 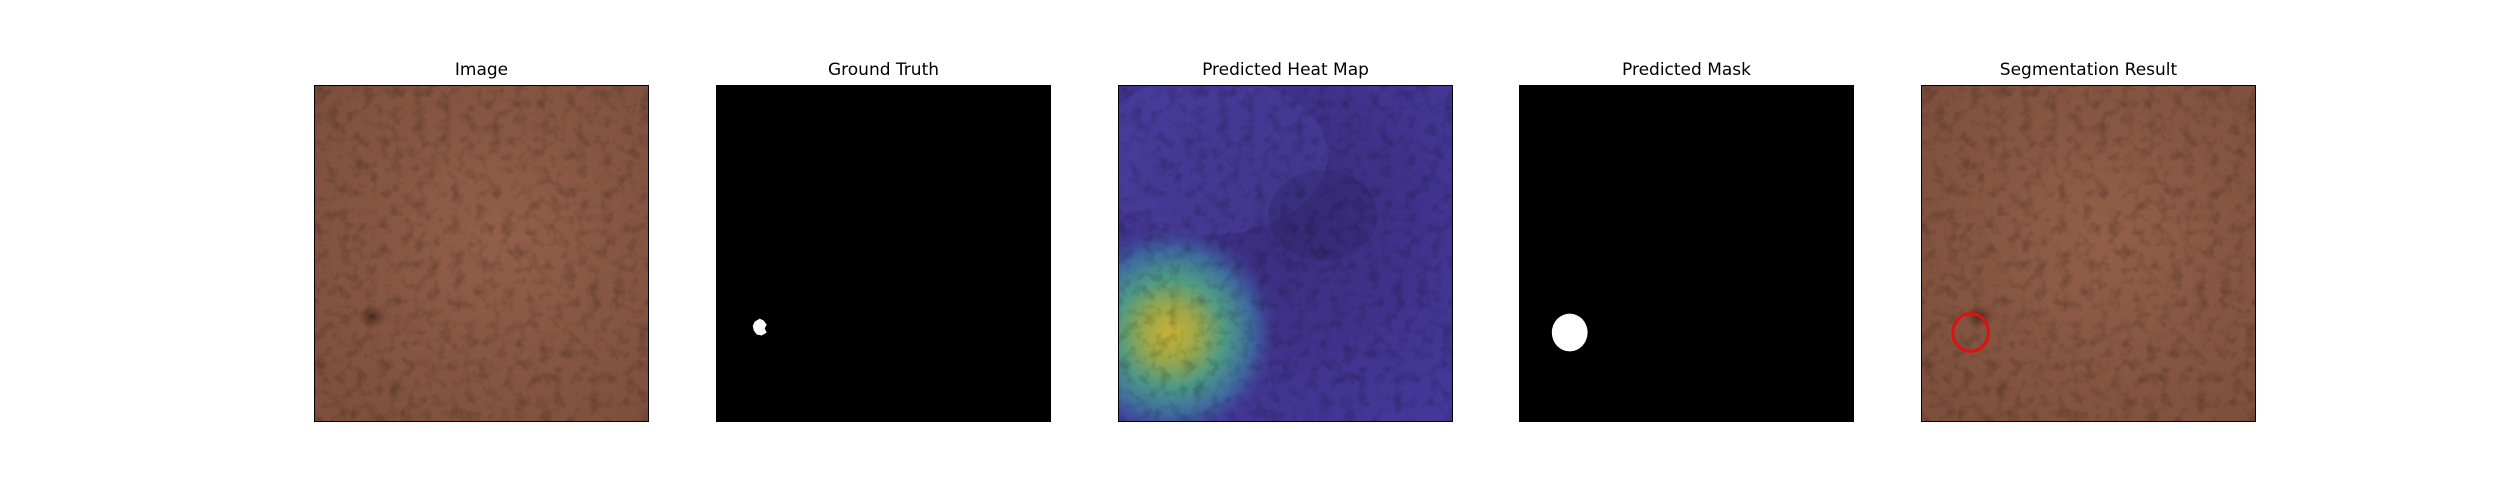 I want to click on heat-map-panel, so click(x=1285, y=253).